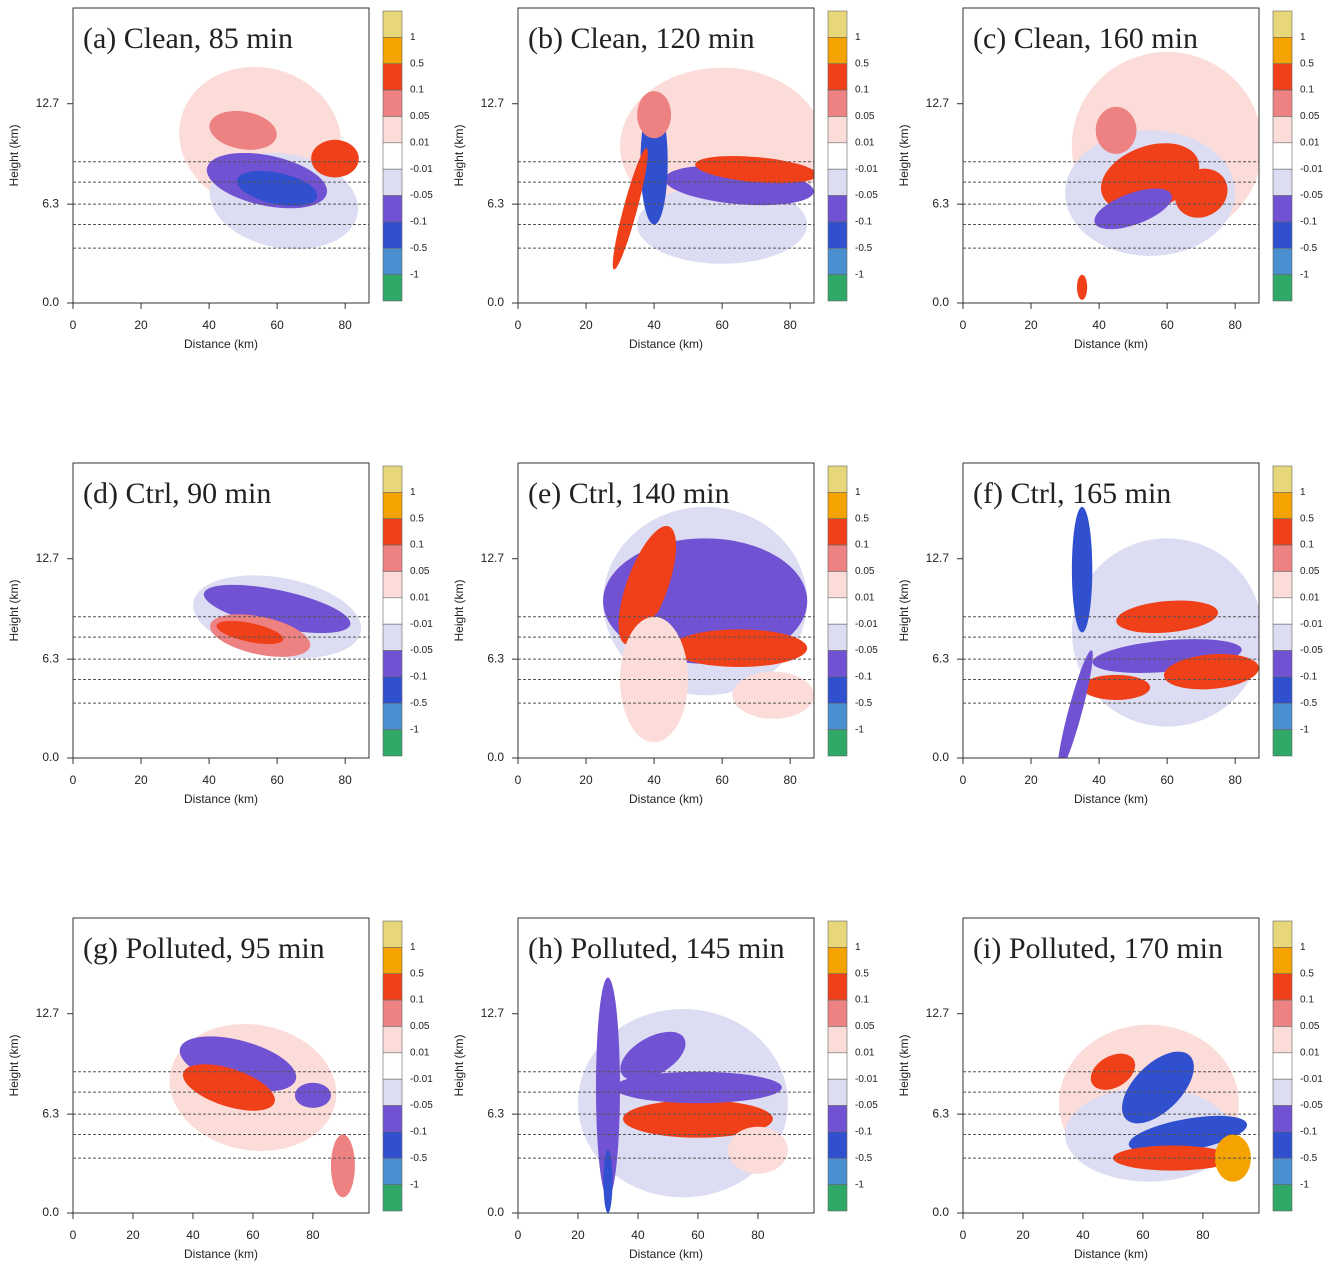  Describe the element at coordinates (1098, 948) in the screenshot. I see `panel-title: (i) Polluted, 170 min` at that location.